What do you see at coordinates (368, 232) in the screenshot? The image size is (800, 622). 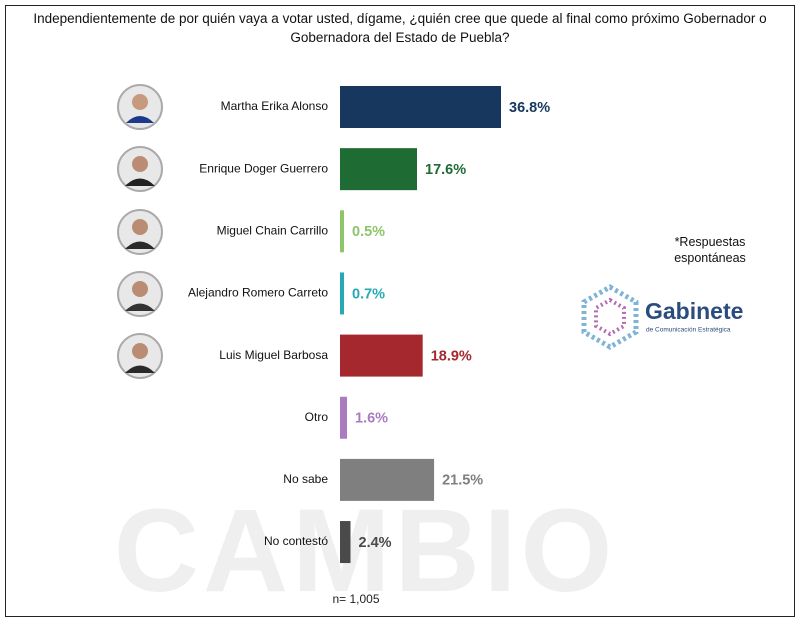 I see `value-label: 0.5%` at bounding box center [368, 232].